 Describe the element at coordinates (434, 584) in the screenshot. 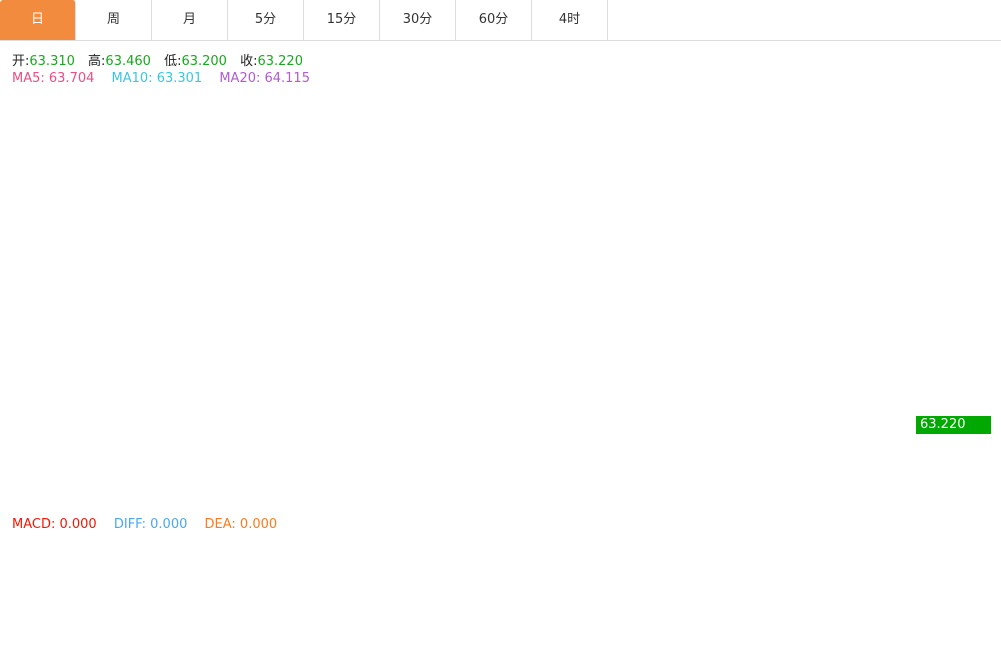

I see `dea-line` at that location.